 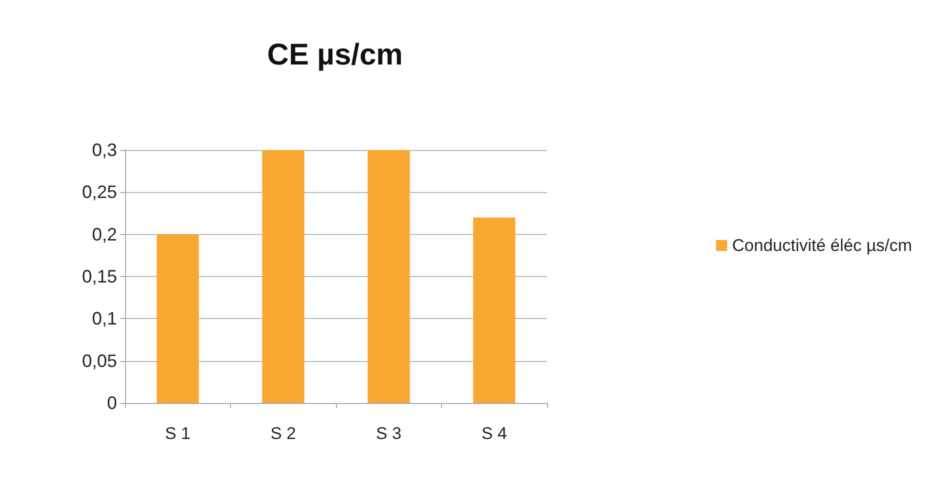 I want to click on y-tick-label: 0,2, so click(x=104, y=234).